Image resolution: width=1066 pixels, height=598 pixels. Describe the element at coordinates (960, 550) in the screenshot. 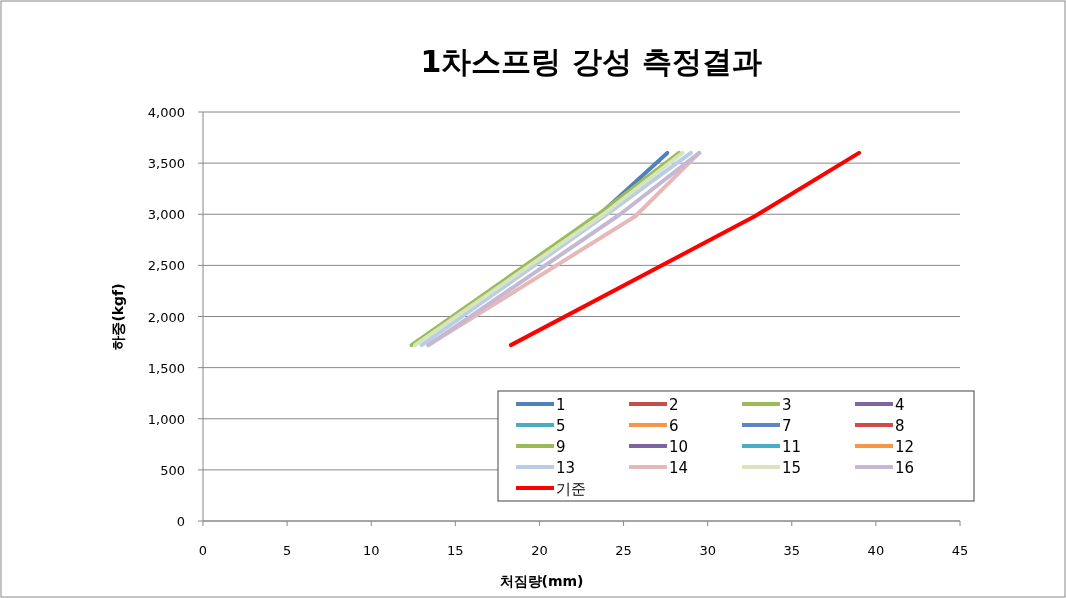

I see `x-tick-label: 45` at that location.